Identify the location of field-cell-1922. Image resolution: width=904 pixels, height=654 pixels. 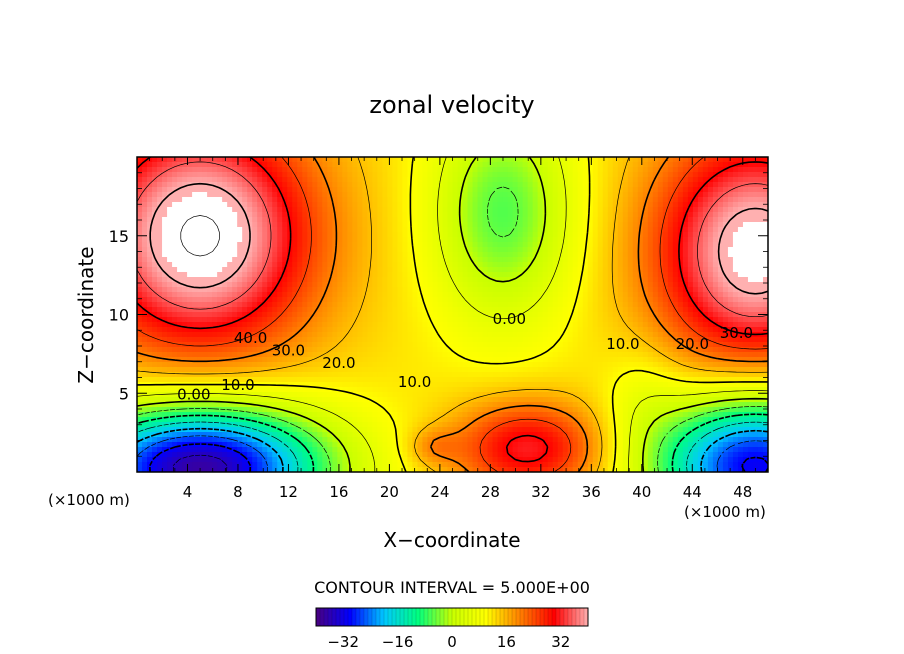
(300, 235).